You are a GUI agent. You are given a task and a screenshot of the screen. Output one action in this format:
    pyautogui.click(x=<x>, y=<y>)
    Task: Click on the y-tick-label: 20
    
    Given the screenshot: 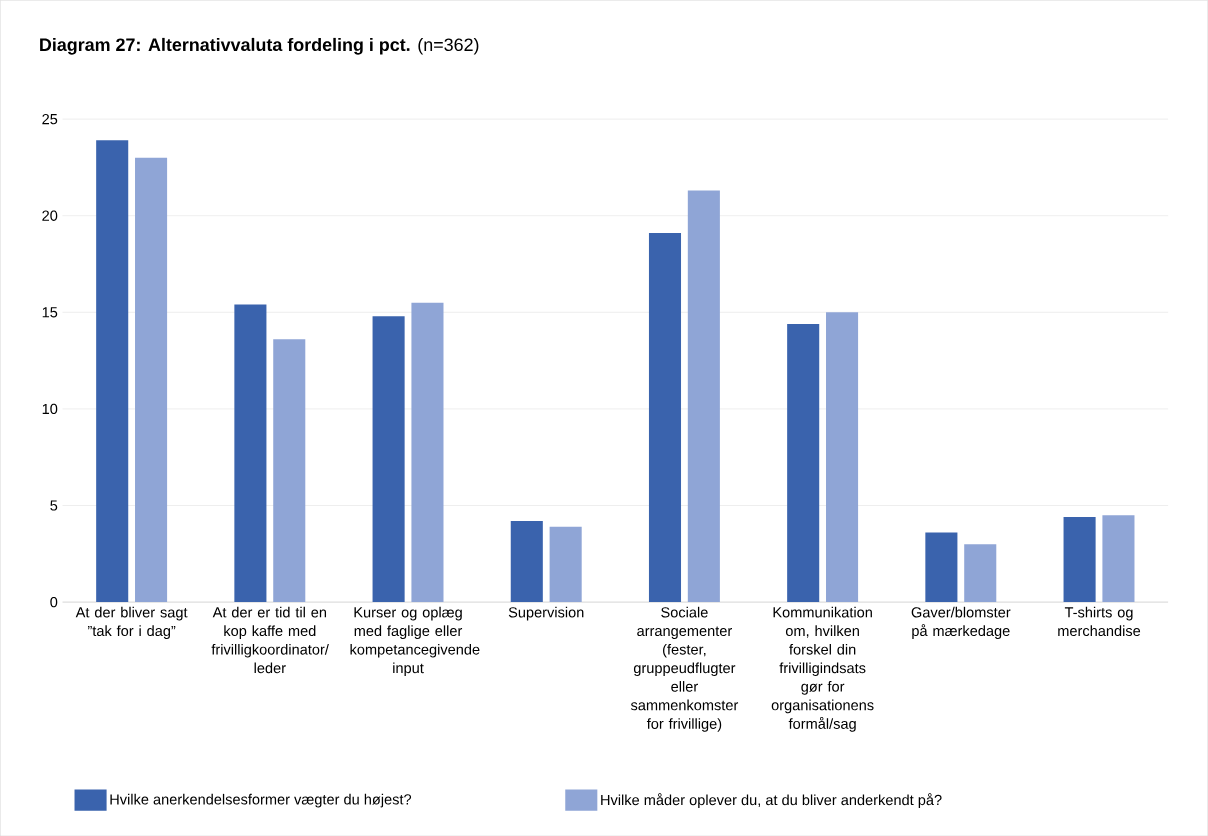 What is the action you would take?
    pyautogui.click(x=50, y=215)
    